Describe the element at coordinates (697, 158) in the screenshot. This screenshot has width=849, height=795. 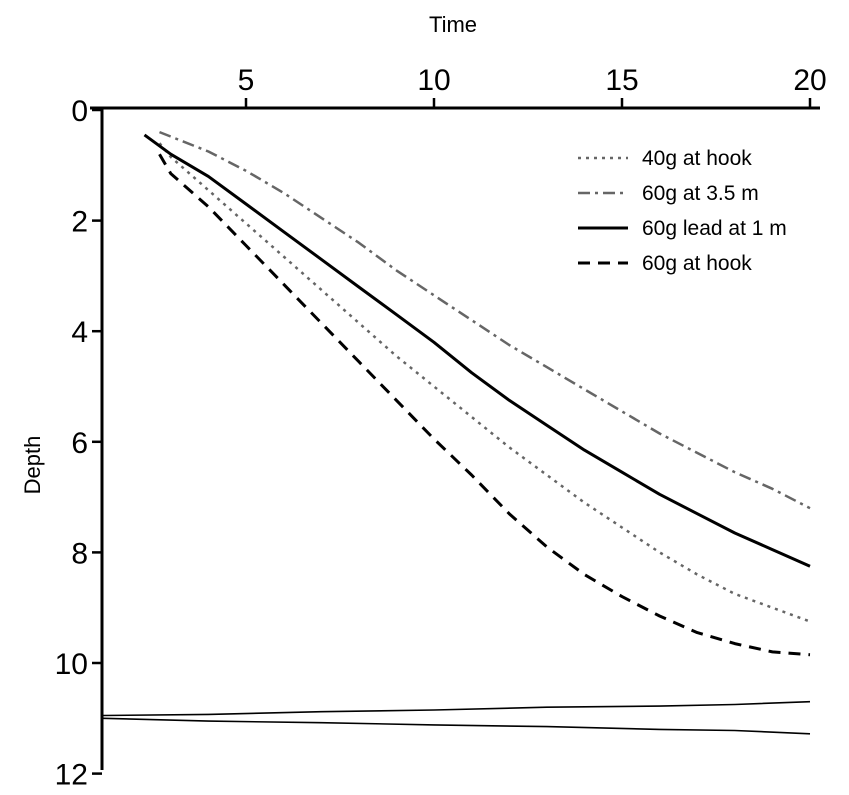
I see `legend-label: 40g at hook` at that location.